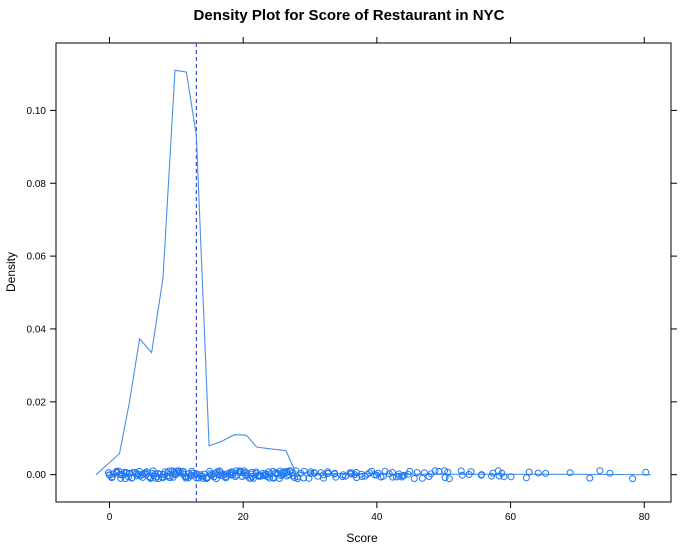  Describe the element at coordinates (37, 475) in the screenshot. I see `y-tick-label: 0.00` at that location.